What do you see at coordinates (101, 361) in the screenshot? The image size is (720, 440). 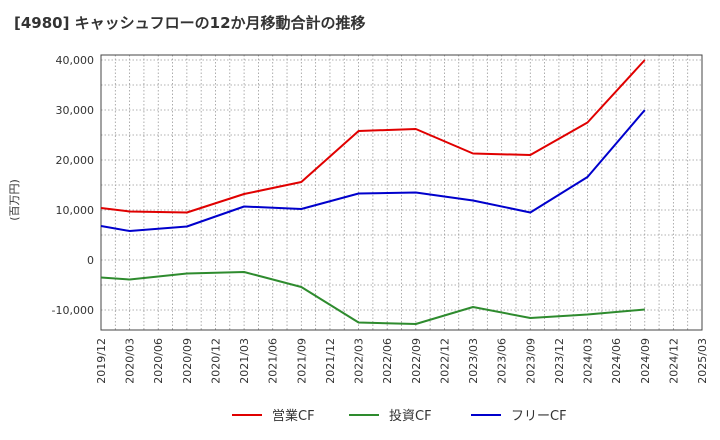 I see `x-tick-label: 2019/12` at bounding box center [101, 361].